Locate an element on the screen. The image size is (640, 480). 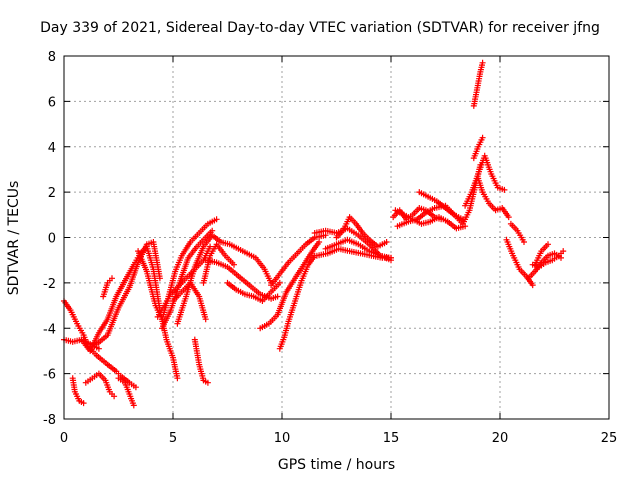
x-tick-label: 10 is located at coordinates (282, 438).